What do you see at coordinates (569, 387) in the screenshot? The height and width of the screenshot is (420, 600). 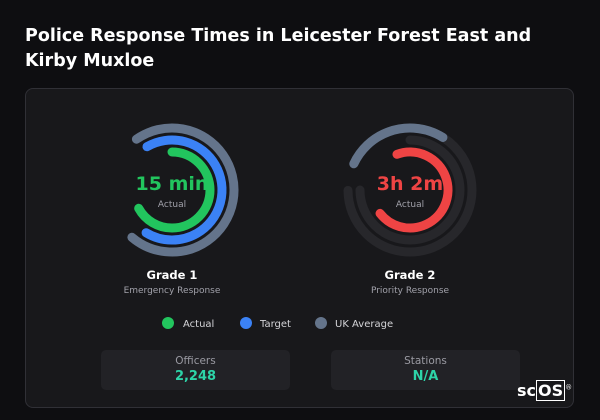 I see `logo-mark: ®` at bounding box center [569, 387].